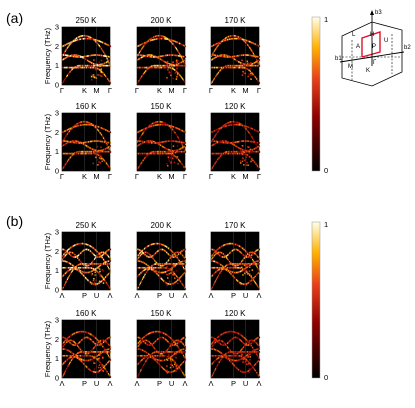 This screenshot has width=415, height=408. Describe the element at coordinates (235, 141) in the screenshot. I see `subplot-5: 120 KΓ K M Γ` at that location.